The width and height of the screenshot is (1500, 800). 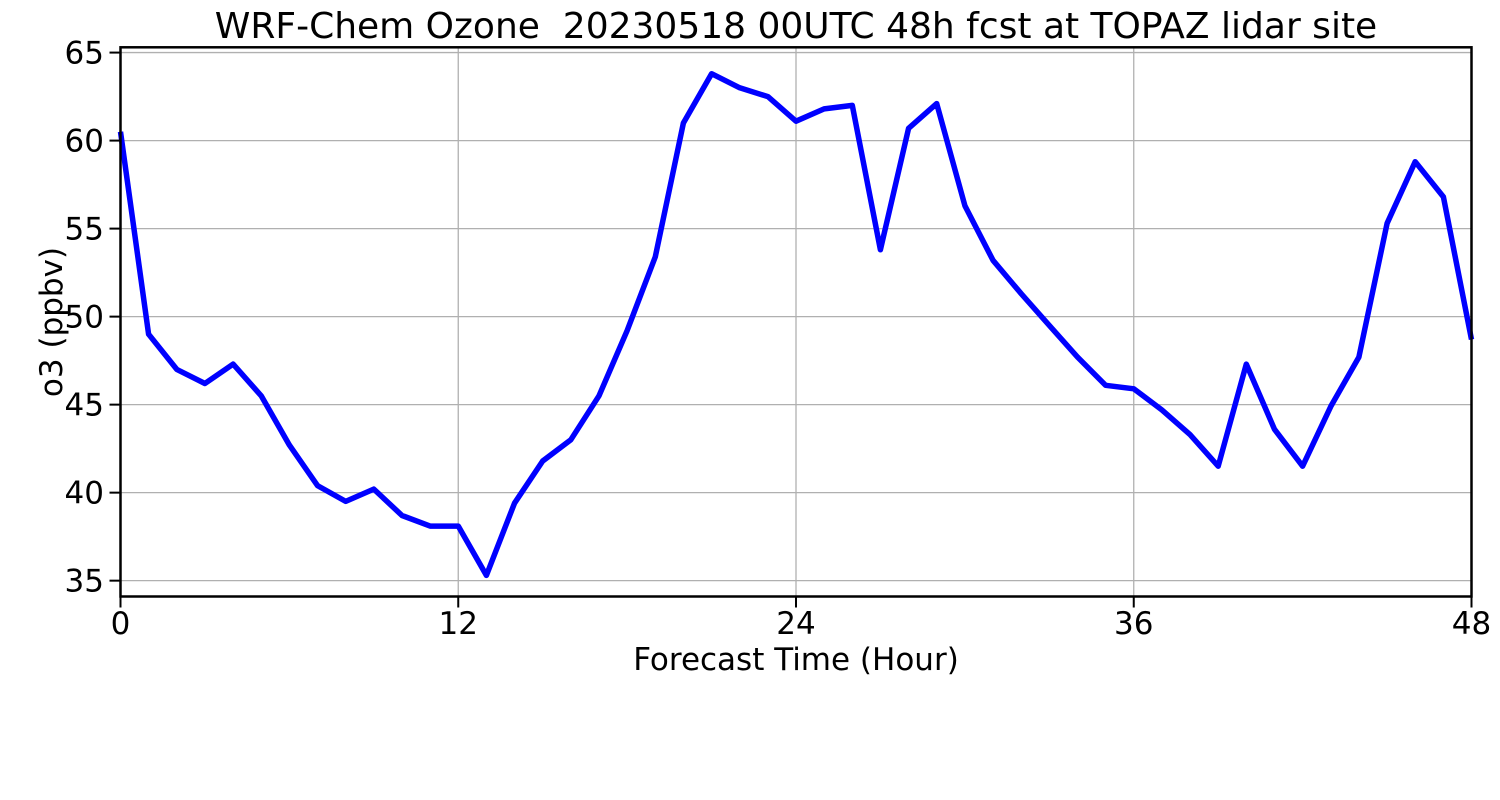 What do you see at coordinates (115, 316) in the screenshot?
I see `y-axis-ticks` at bounding box center [115, 316].